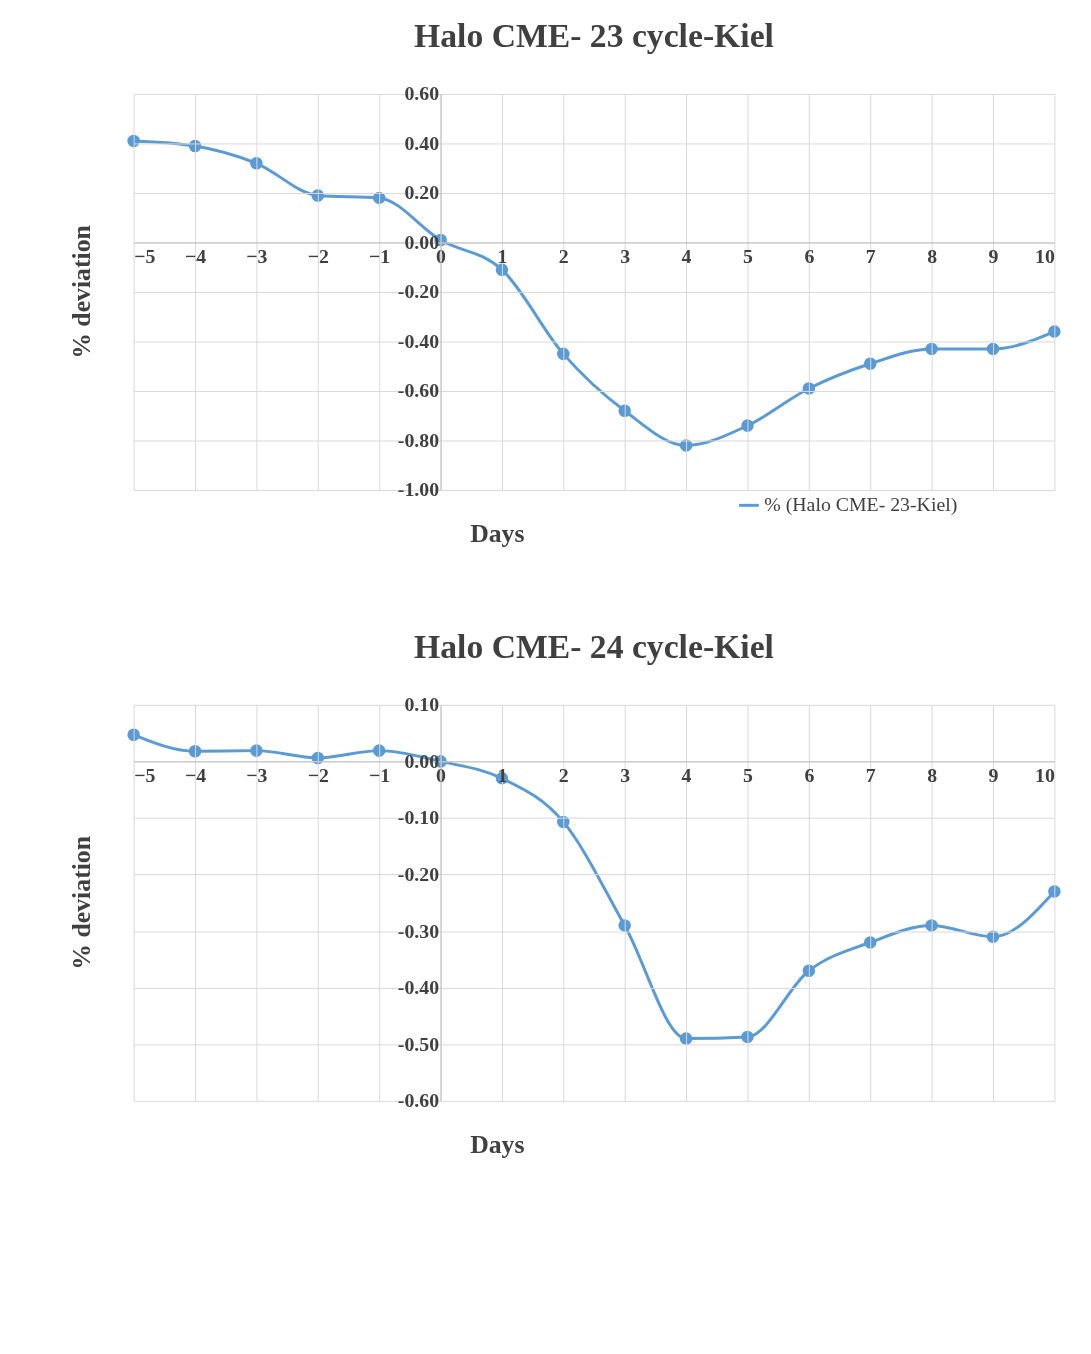 This screenshot has height=1354, width=1091. What do you see at coordinates (418, 817) in the screenshot?
I see `y-tick-label: -0.10` at bounding box center [418, 817].